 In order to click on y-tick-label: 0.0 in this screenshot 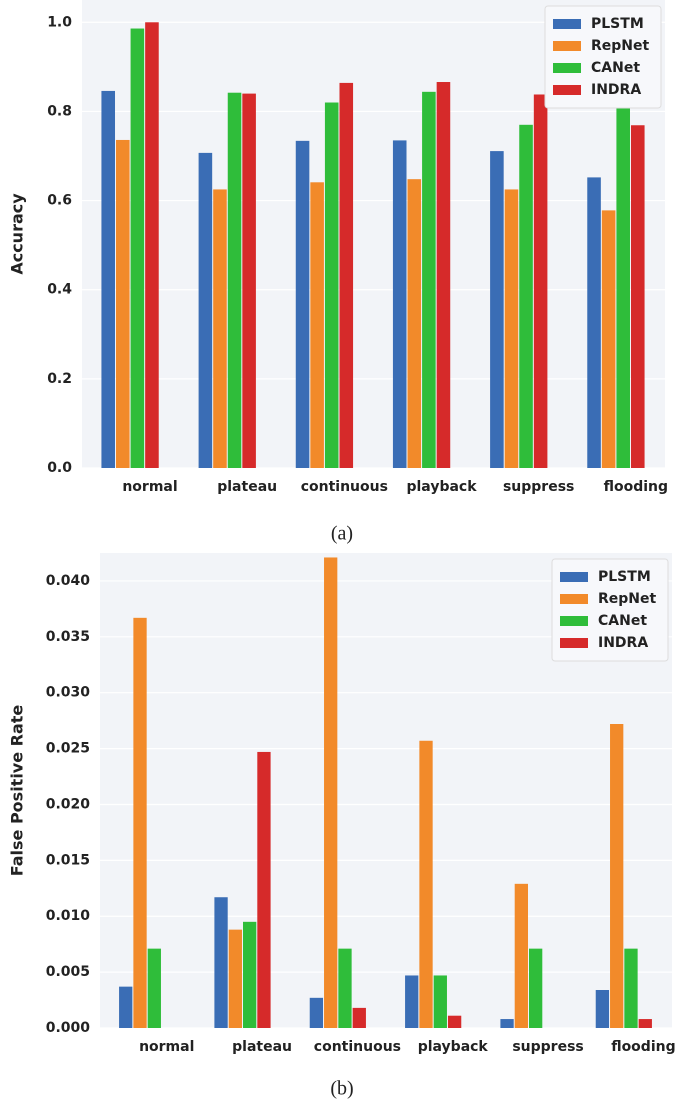, I will do `click(59, 468)`.